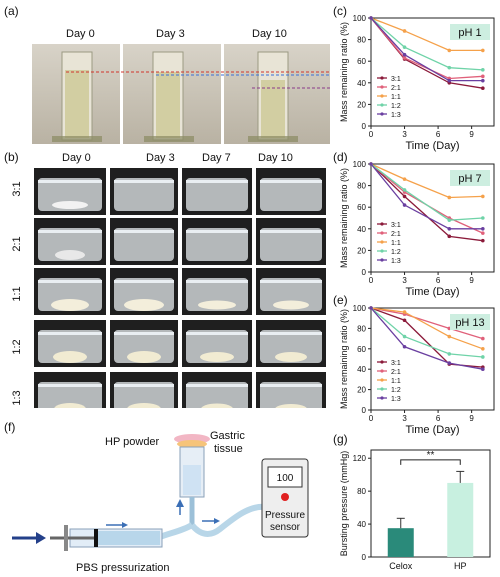  I want to click on panel-b-row-2-1: 2:1, so click(17, 244).